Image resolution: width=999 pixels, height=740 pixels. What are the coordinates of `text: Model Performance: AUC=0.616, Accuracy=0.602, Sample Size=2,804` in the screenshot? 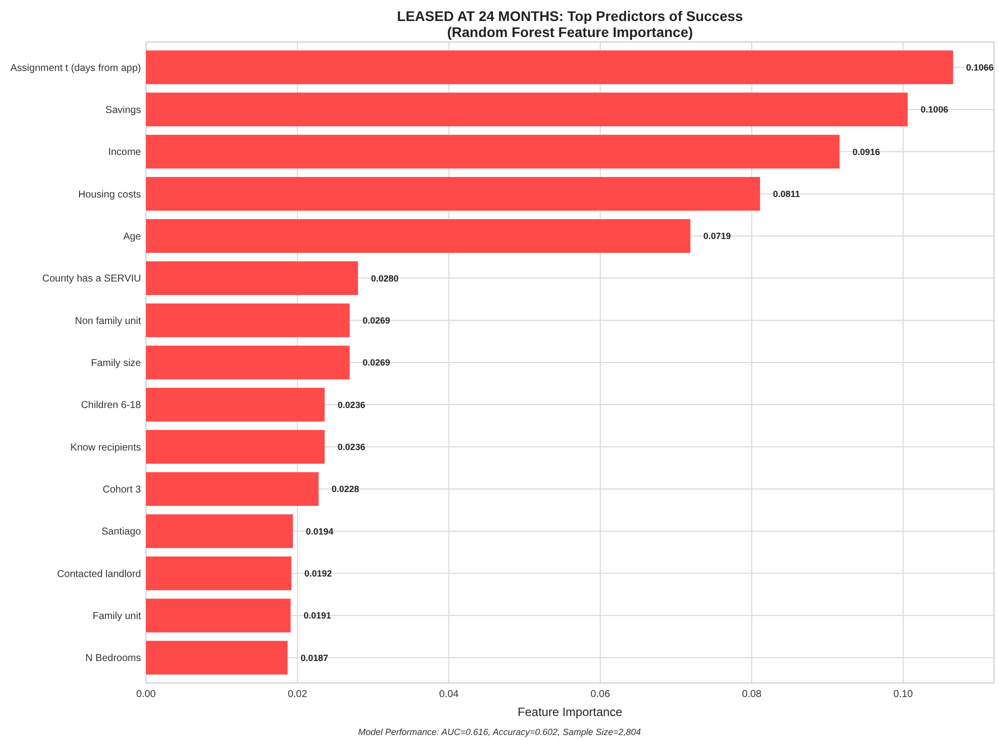 It's located at (499, 732).